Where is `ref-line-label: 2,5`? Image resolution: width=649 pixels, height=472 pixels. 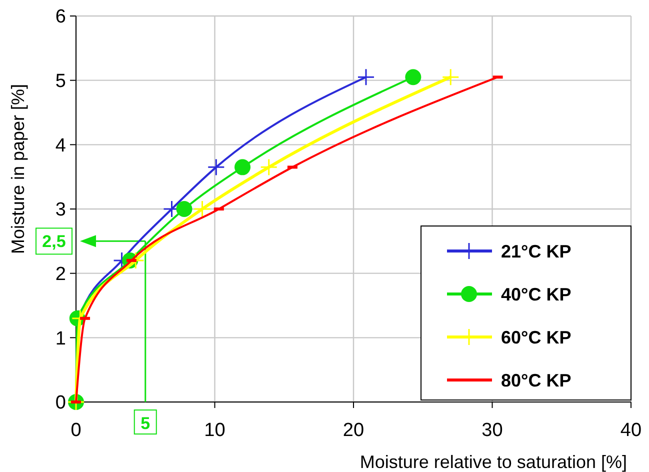
ref-line-label: 2,5 is located at coordinates (54, 242).